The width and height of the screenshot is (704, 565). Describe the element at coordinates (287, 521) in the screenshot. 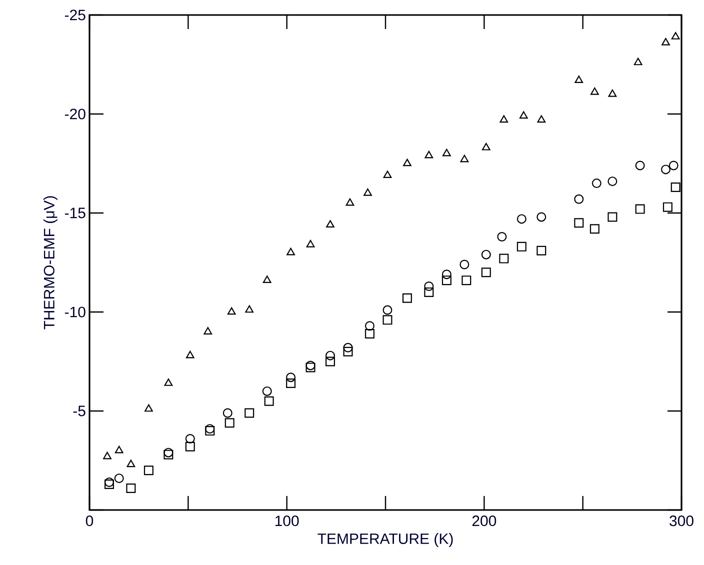

I see `x-tick-label: 100` at that location.